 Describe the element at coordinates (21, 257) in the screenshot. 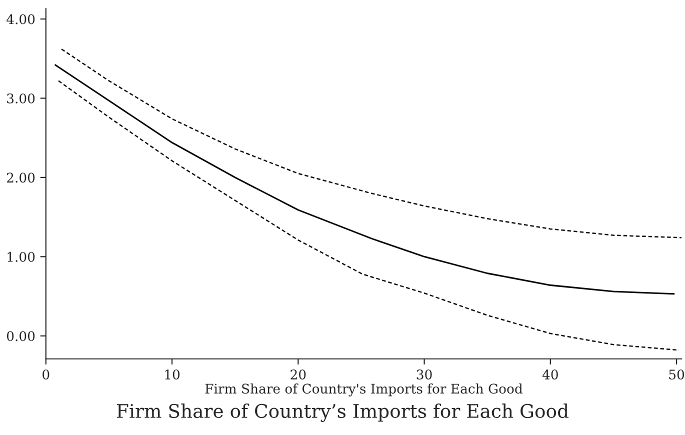

I see `y-tick-label: 1.00` at that location.